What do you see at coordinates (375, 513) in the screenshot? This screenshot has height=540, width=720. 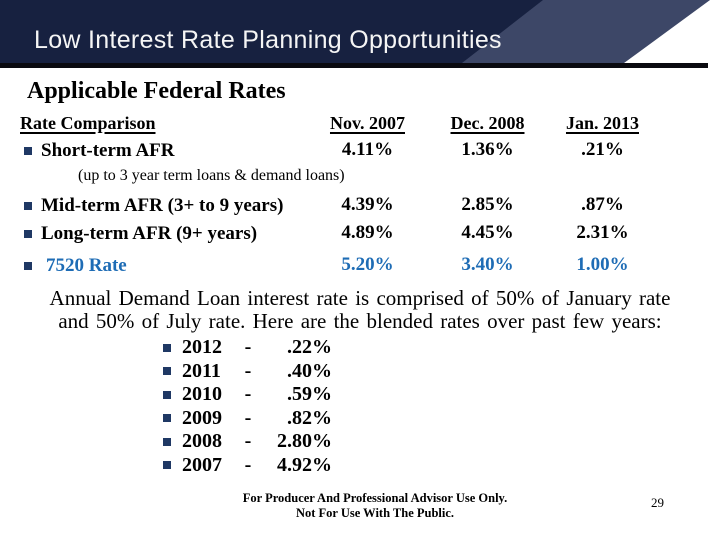 I see `footer-line-2: Not For Use With The Public.` at bounding box center [375, 513].